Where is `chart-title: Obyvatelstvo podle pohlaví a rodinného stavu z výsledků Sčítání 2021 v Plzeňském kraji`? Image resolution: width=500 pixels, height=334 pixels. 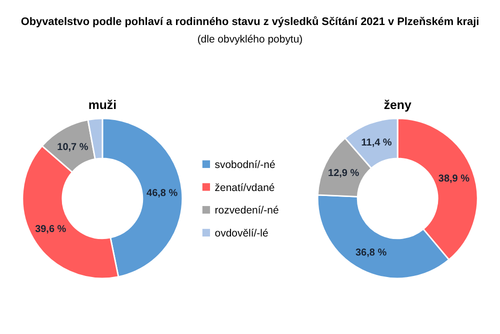
chart-title: Obyvatelstvo podle pohlaví a rodinného stavu z výsledků Sčítání 2021 v Plzeňském kraji is located at coordinates (250, 22).